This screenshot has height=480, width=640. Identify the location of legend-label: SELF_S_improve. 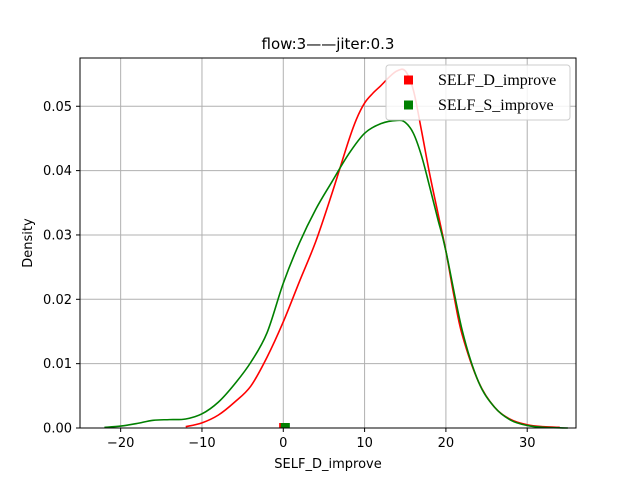
(496, 105).